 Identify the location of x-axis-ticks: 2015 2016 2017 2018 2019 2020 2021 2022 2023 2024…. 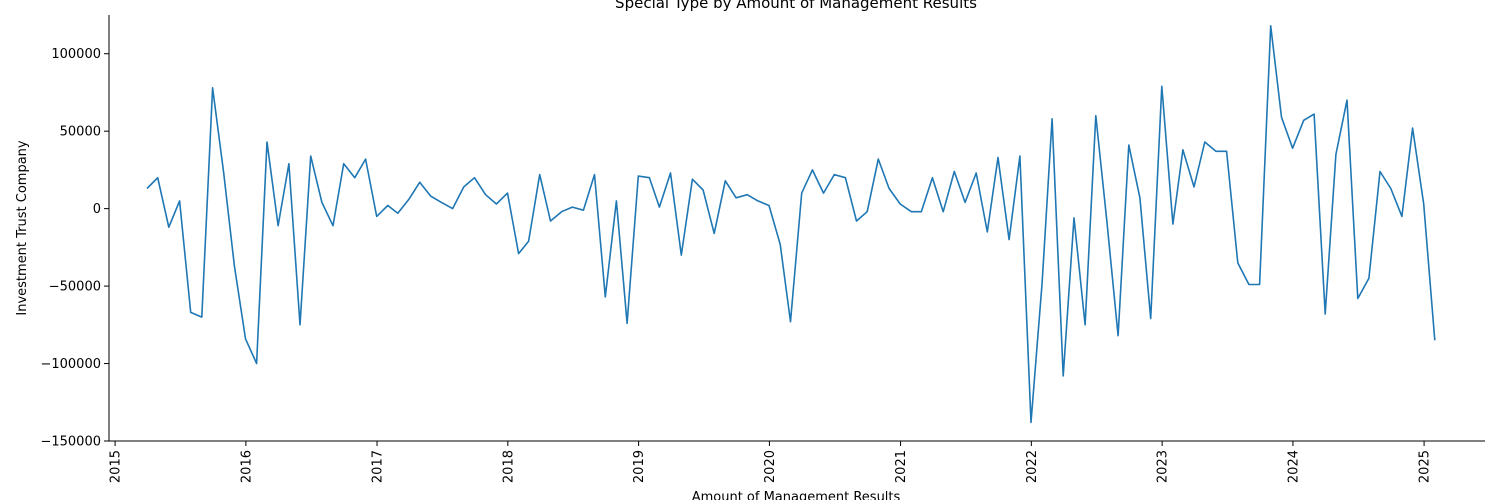
(771, 462).